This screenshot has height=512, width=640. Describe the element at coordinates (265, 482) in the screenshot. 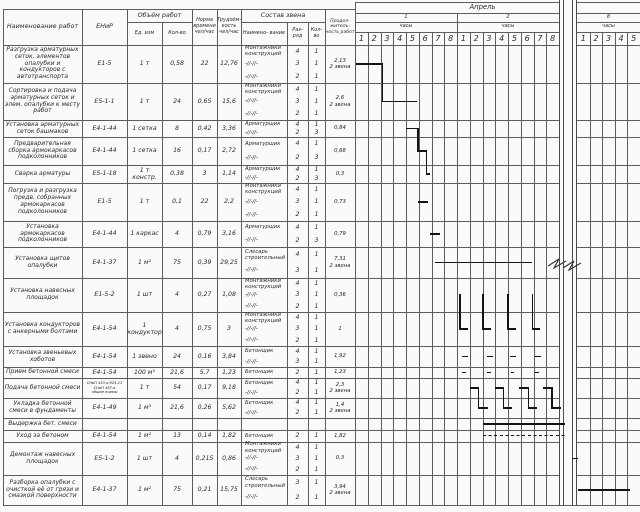

I see `crew-name-cell: Слесарь строительный` at that location.